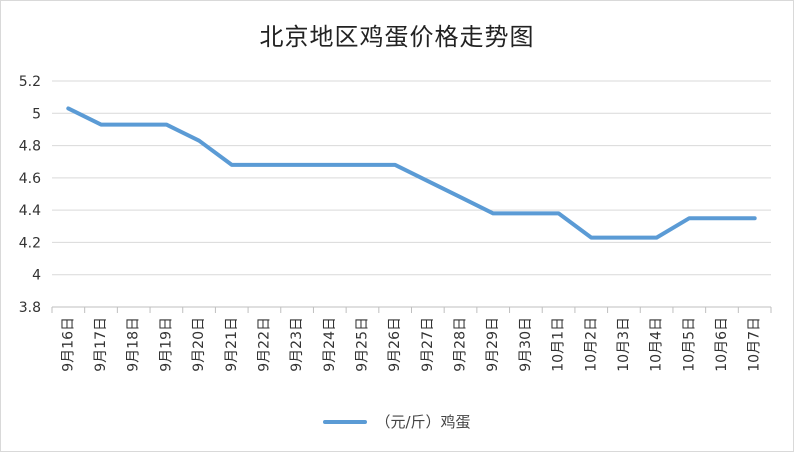 The width and height of the screenshot is (794, 452). I want to click on y-tick-label: 4.6, so click(30, 179).